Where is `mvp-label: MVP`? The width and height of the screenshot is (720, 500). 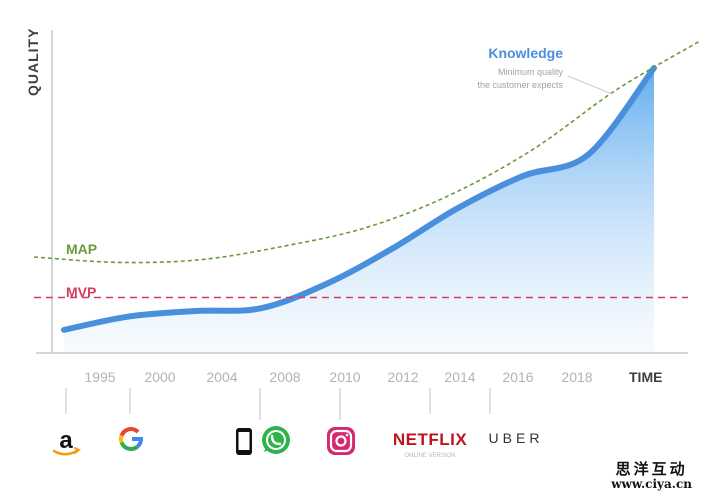 mvp-label: MVP is located at coordinates (81, 292).